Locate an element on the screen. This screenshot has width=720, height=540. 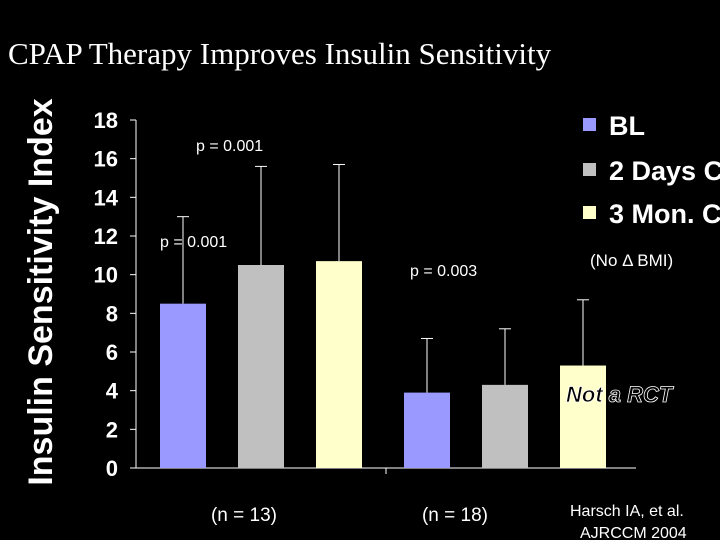
no-bmi-change-note: (No Δ BMI) is located at coordinates (631, 260).